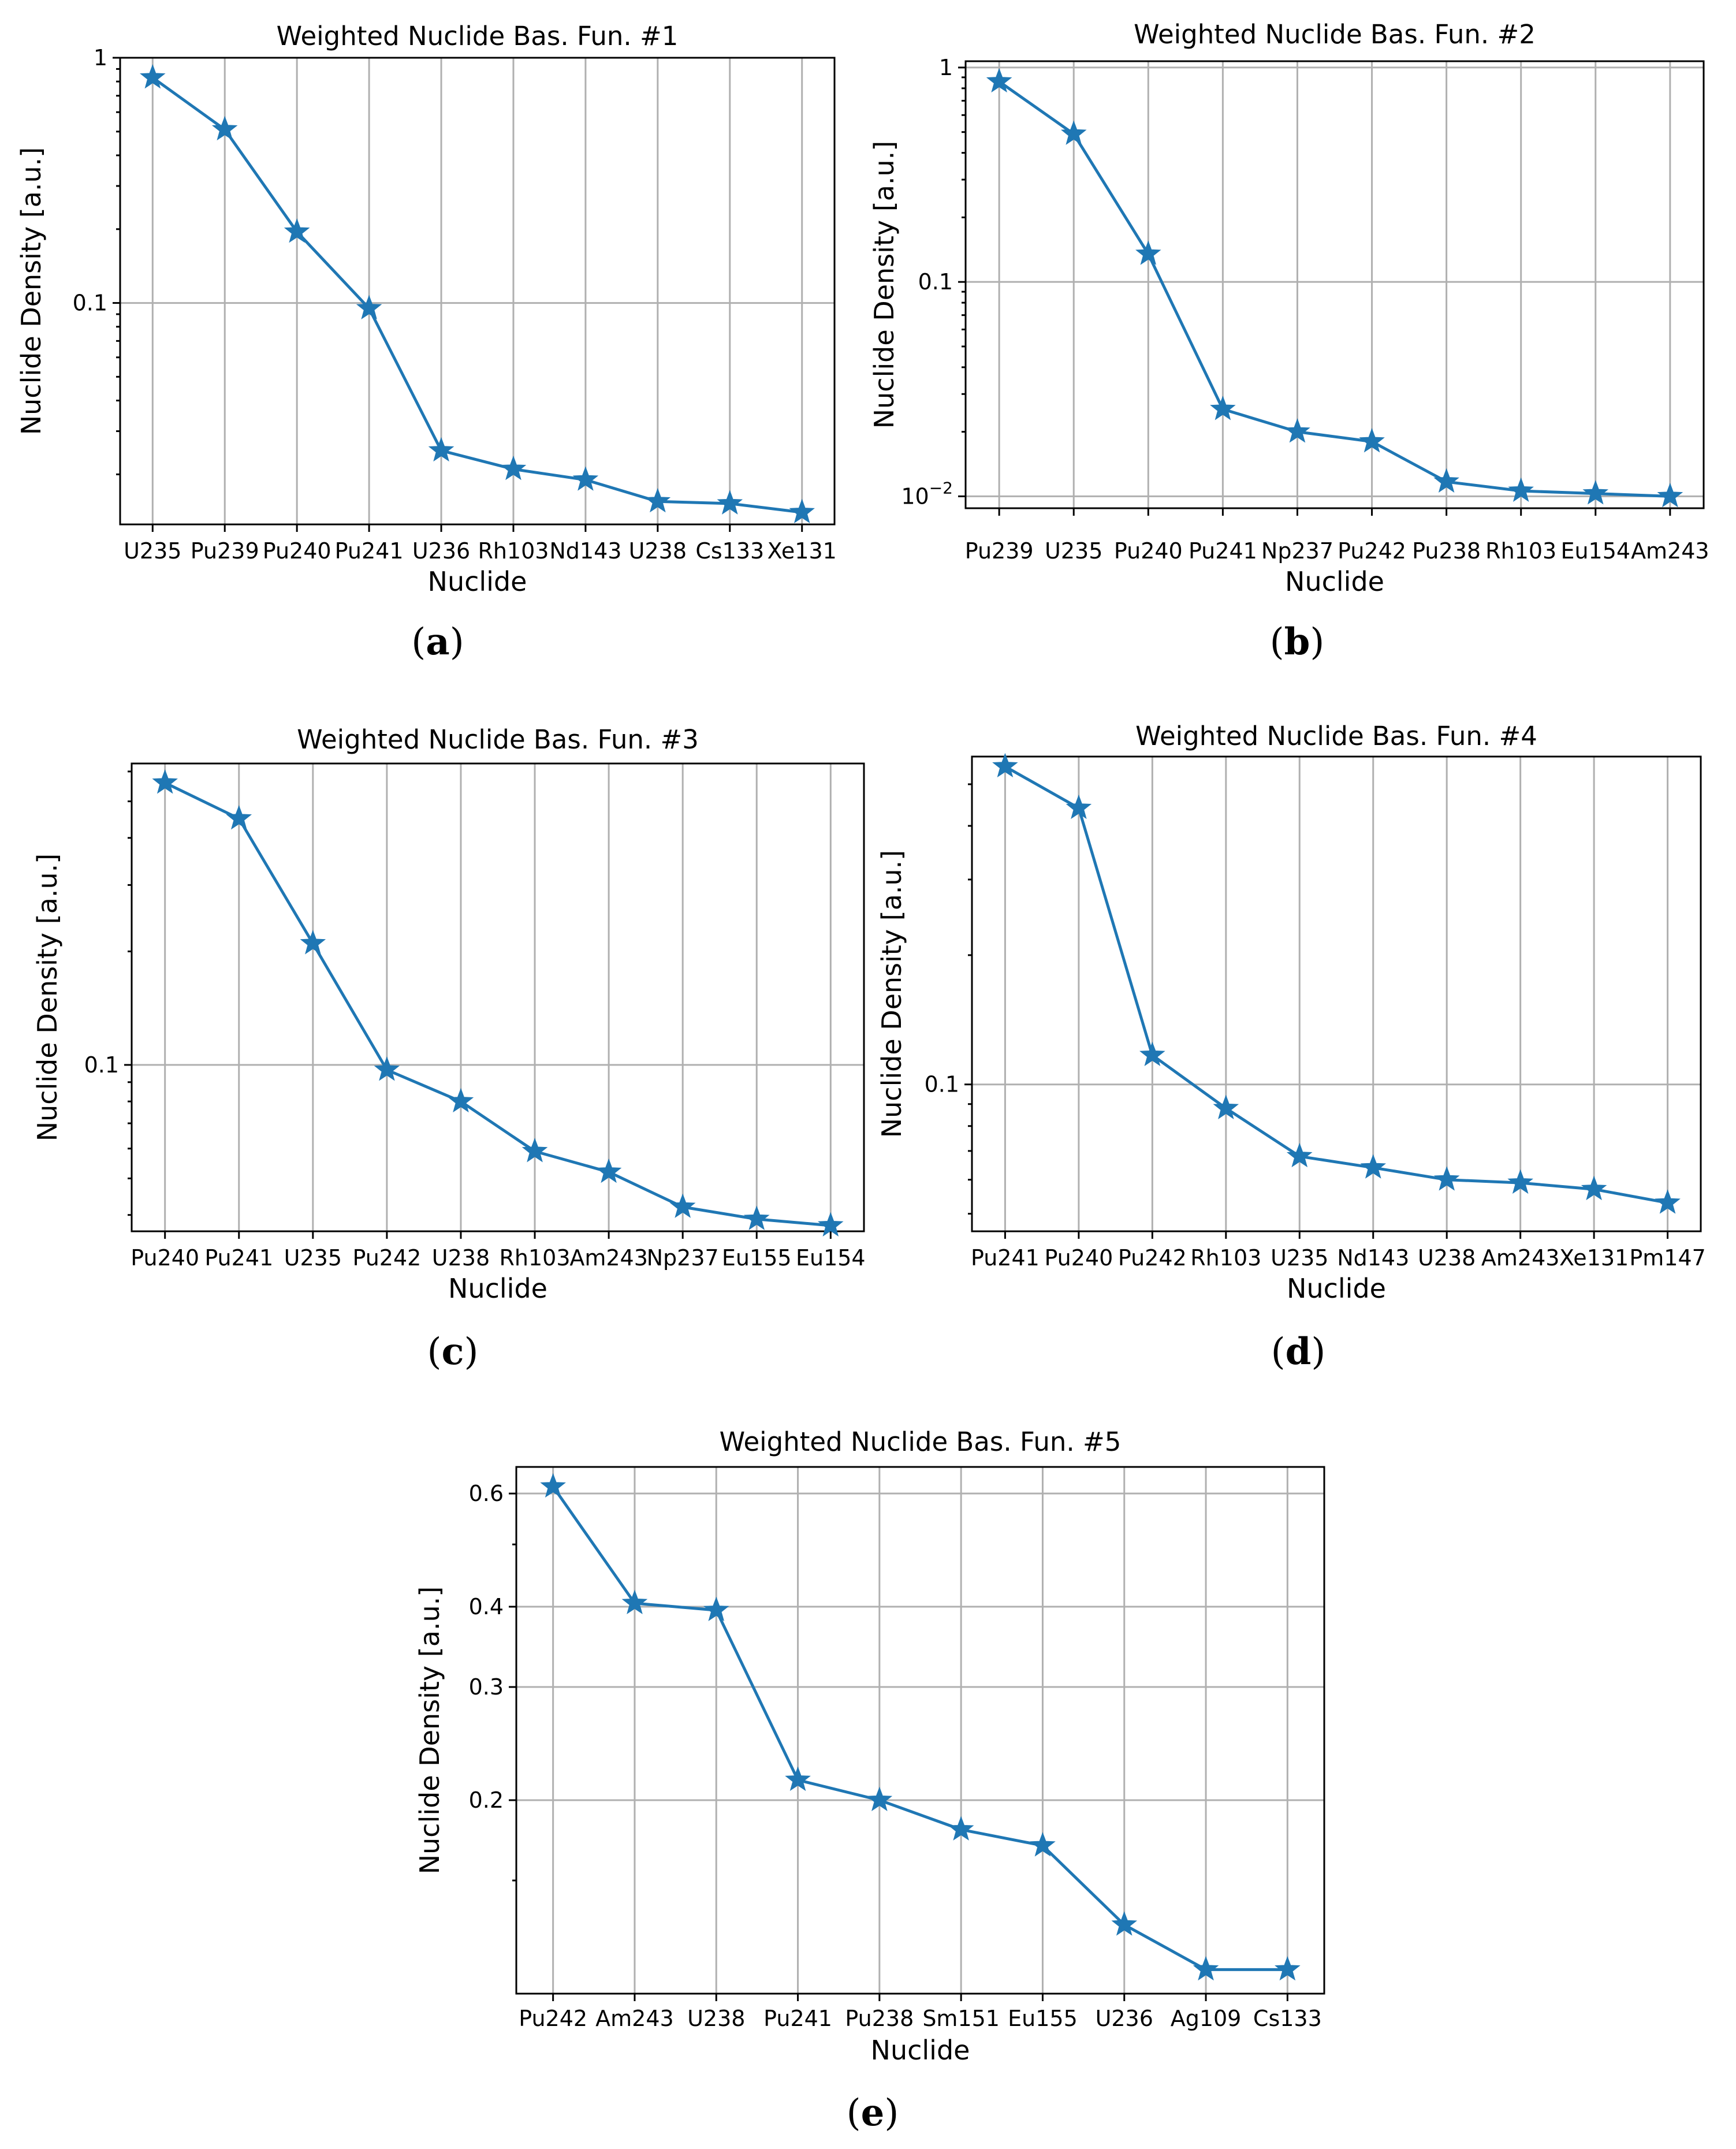  What do you see at coordinates (478, 36) in the screenshot?
I see `chart-title: Weighted Nuclide Bas. Fun. #1` at bounding box center [478, 36].